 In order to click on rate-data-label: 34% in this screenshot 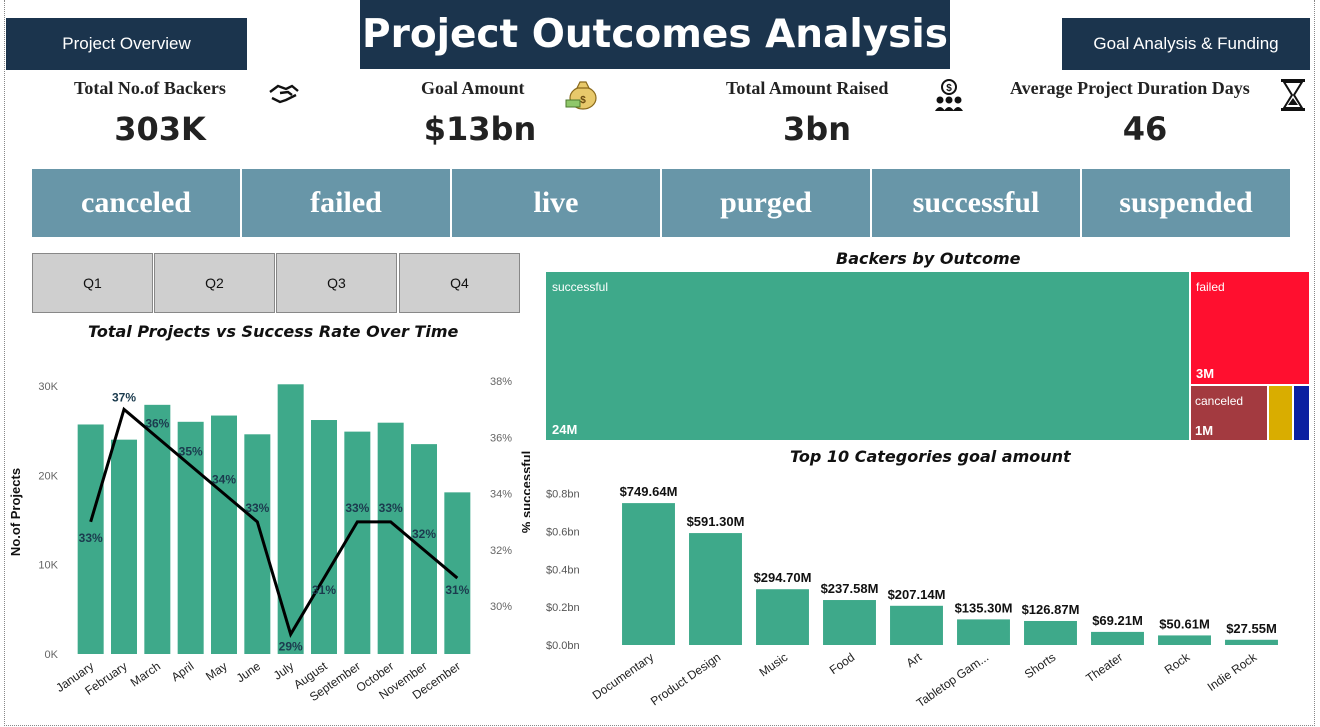, I will do `click(224, 480)`.